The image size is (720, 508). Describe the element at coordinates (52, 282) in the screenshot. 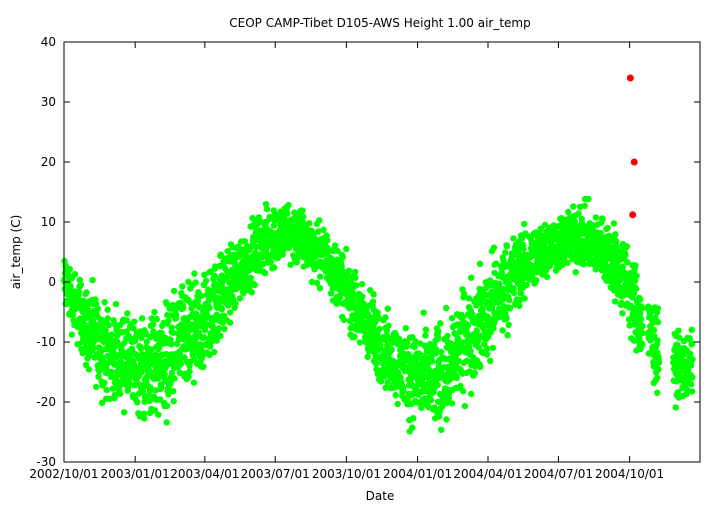

I see `y-tick-label: 0` at that location.